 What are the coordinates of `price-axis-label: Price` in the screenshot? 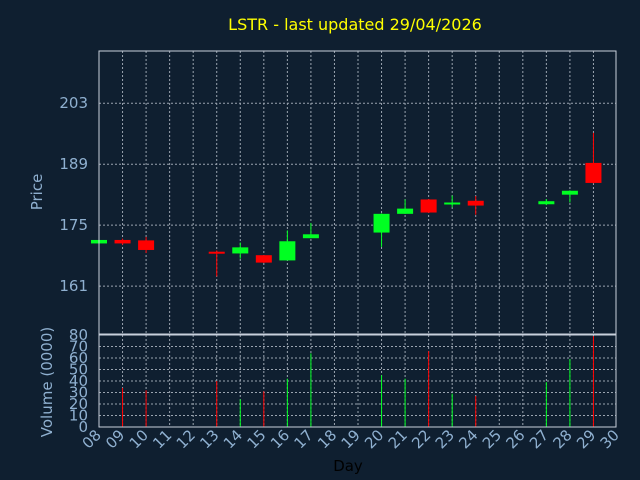 It's located at (37, 192).